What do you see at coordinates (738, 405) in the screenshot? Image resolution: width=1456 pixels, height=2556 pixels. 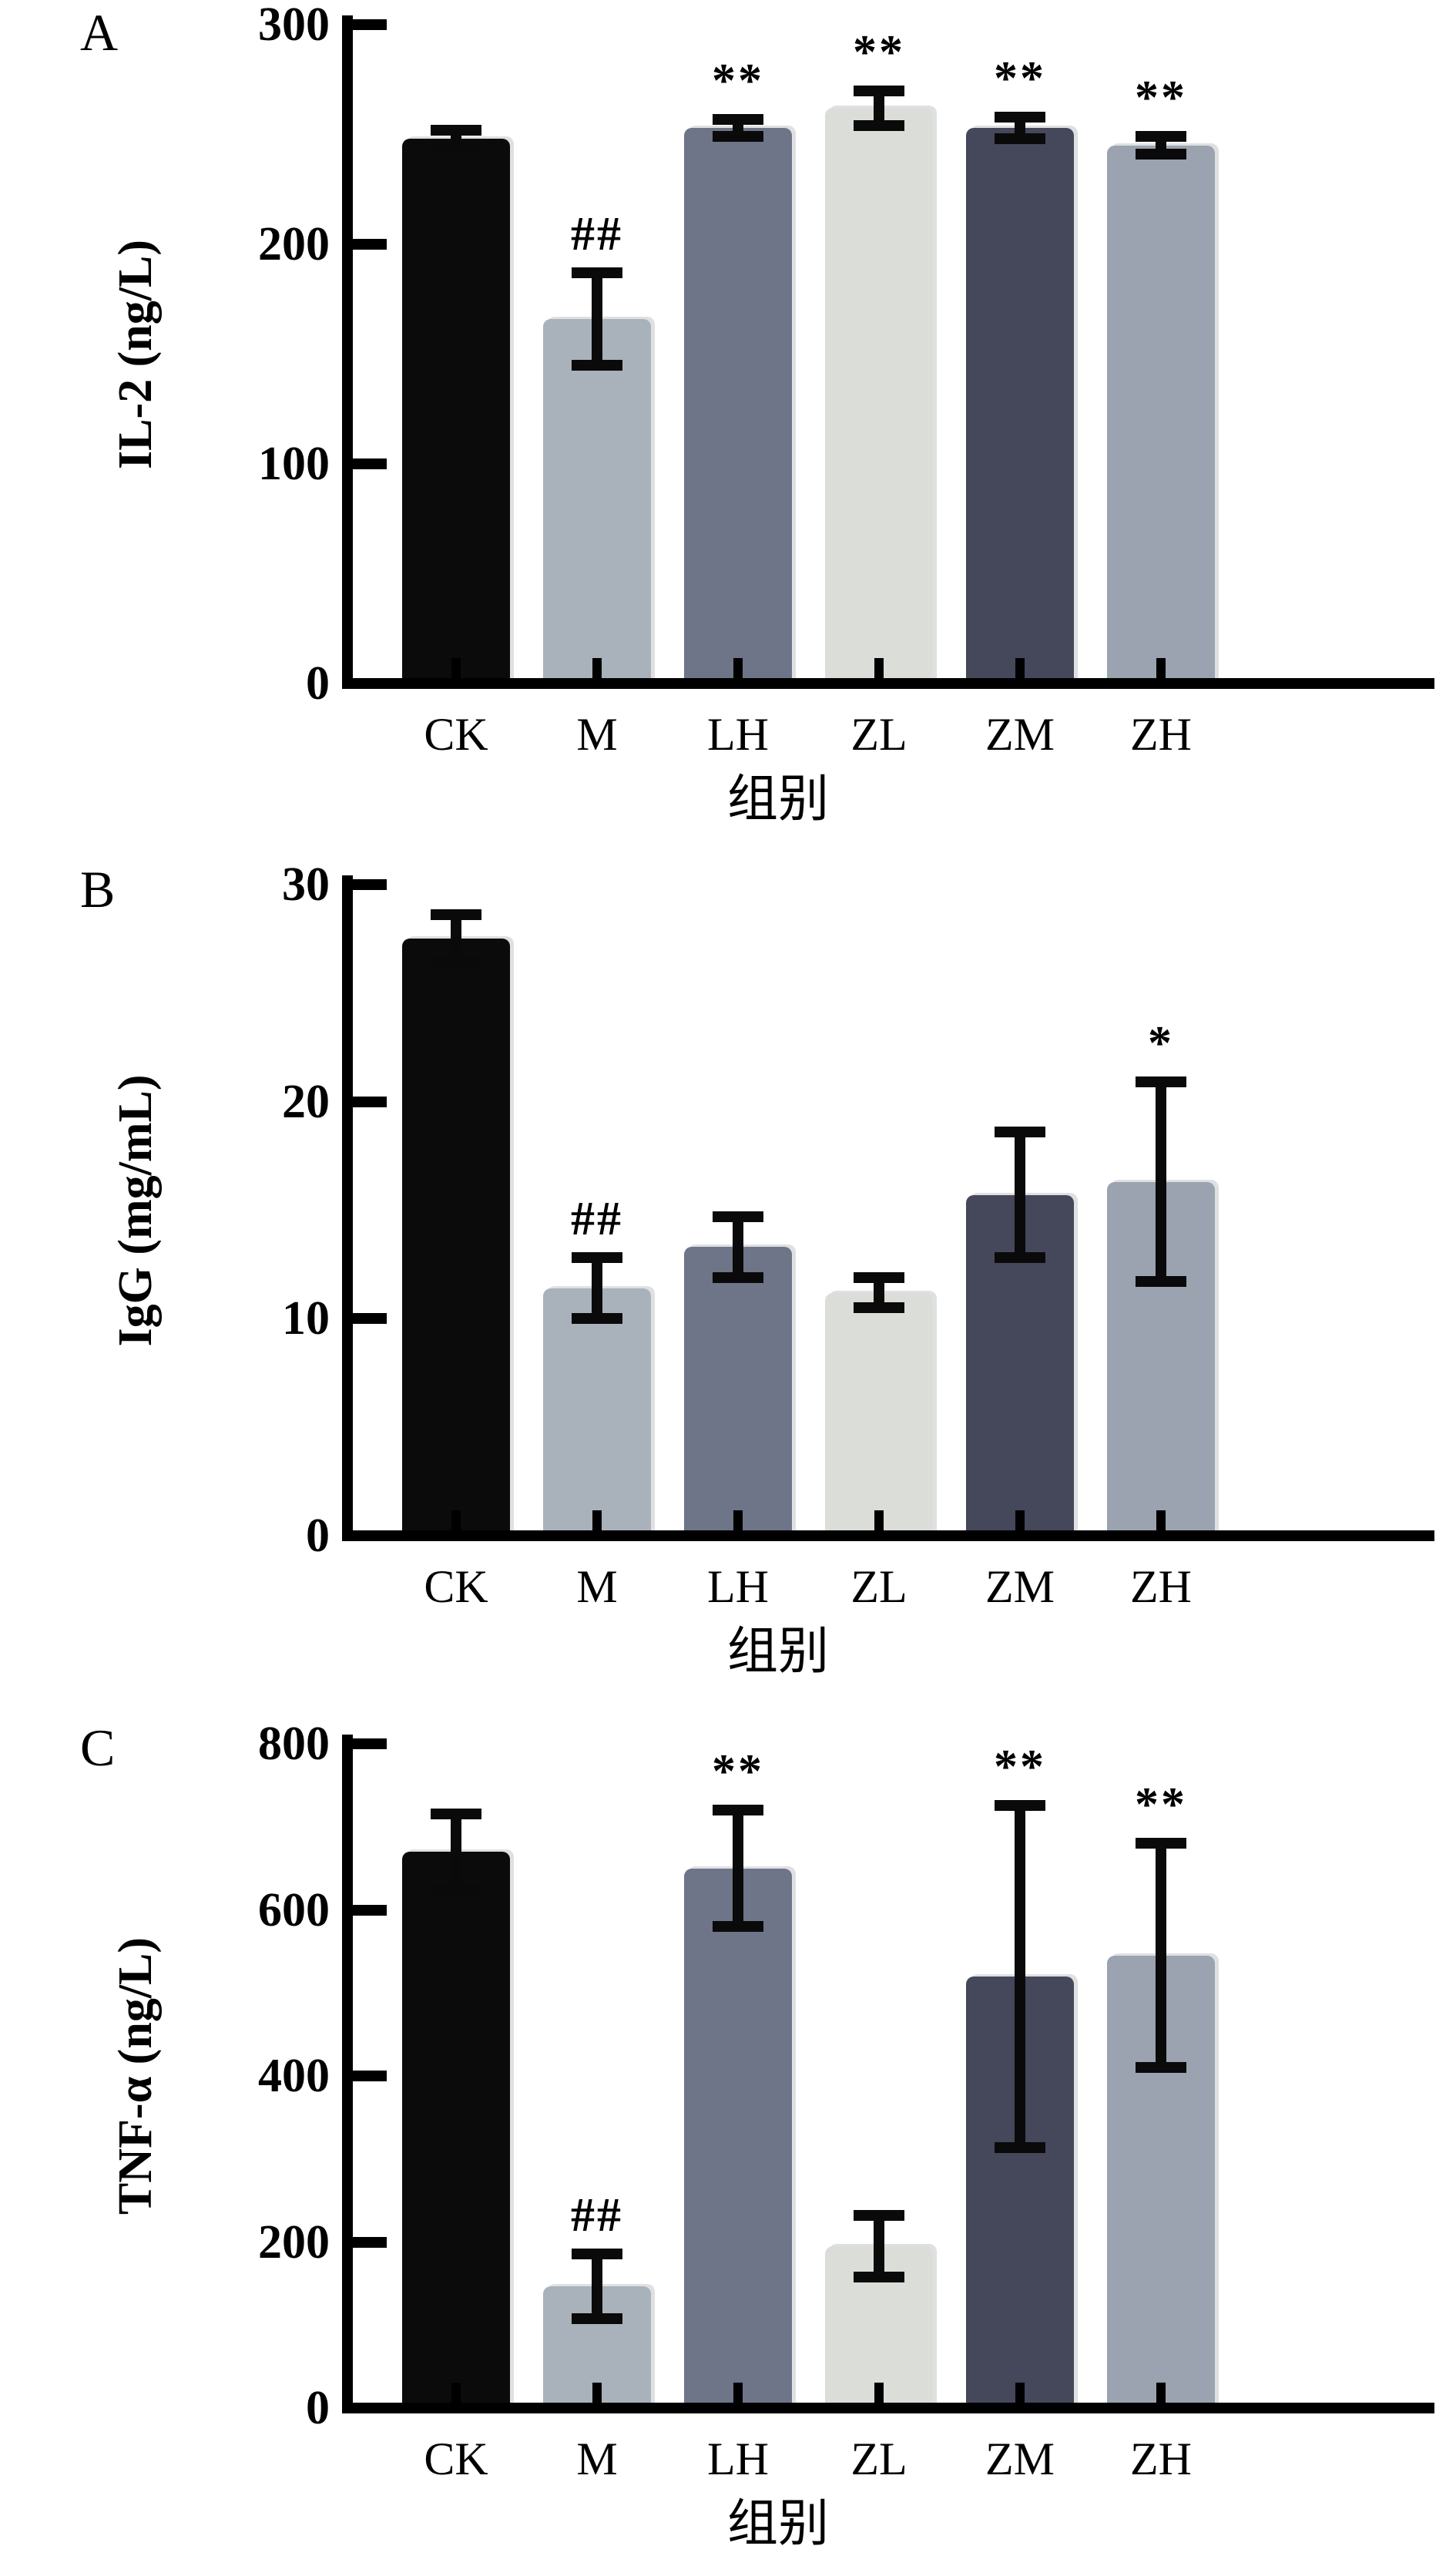 I see `bar-lh` at bounding box center [738, 405].